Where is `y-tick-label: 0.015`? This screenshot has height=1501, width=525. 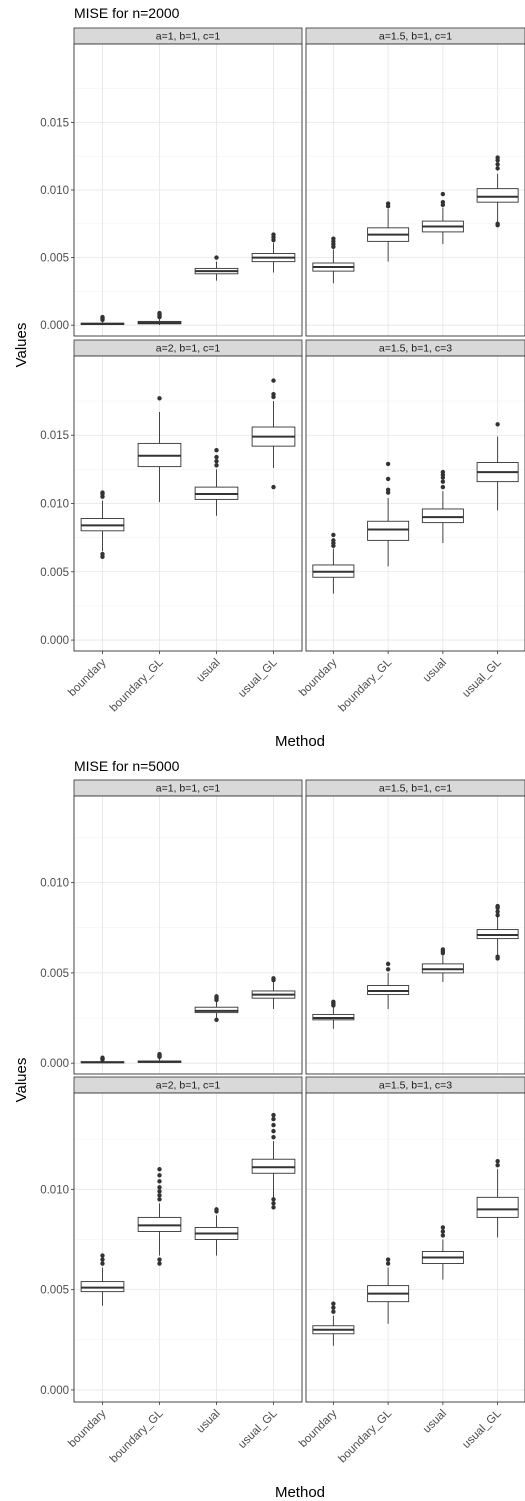
y-tick-label: 0.015 is located at coordinates (54, 123).